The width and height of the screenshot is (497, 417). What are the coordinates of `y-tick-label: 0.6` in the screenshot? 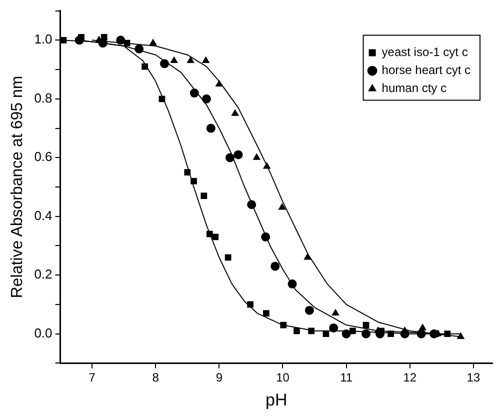 It's located at (43, 156).